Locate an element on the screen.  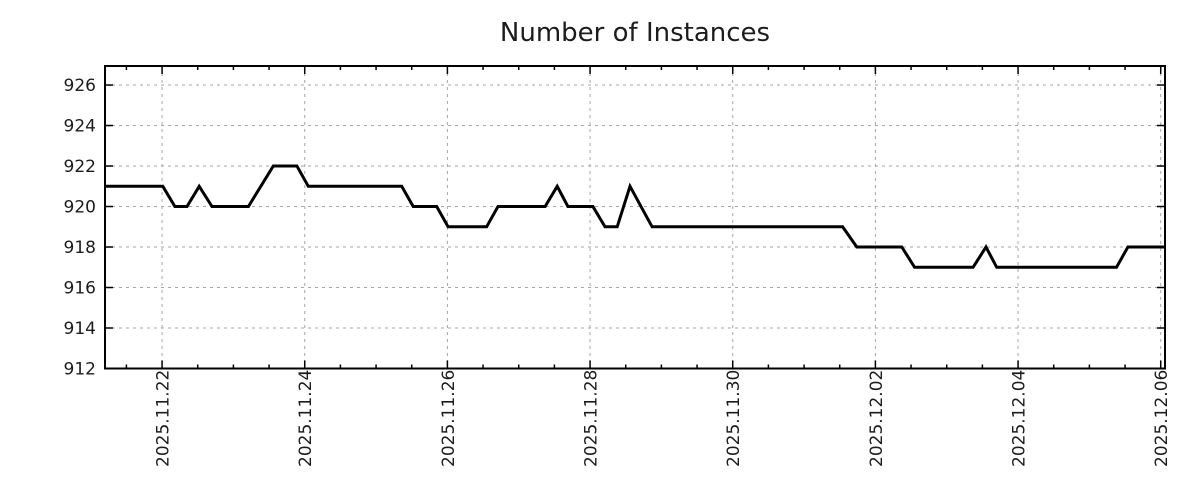
x-tick-label: 2025.12.04 is located at coordinates (1020, 418).